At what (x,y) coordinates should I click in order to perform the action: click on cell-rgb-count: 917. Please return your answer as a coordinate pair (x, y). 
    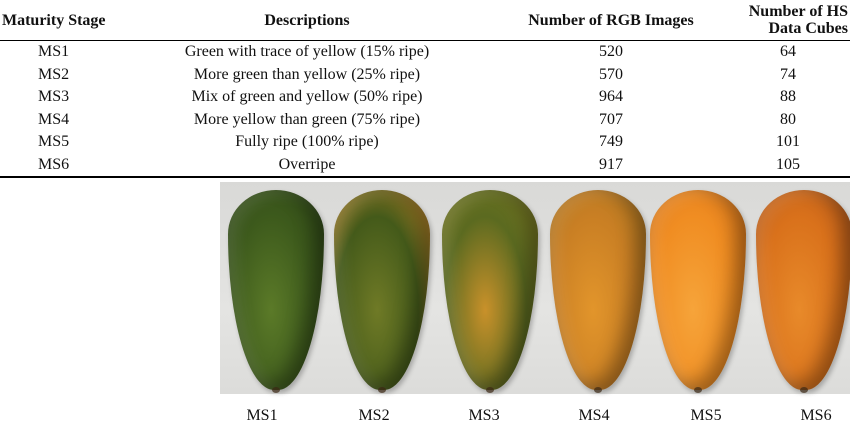
    Looking at the image, I should click on (611, 164).